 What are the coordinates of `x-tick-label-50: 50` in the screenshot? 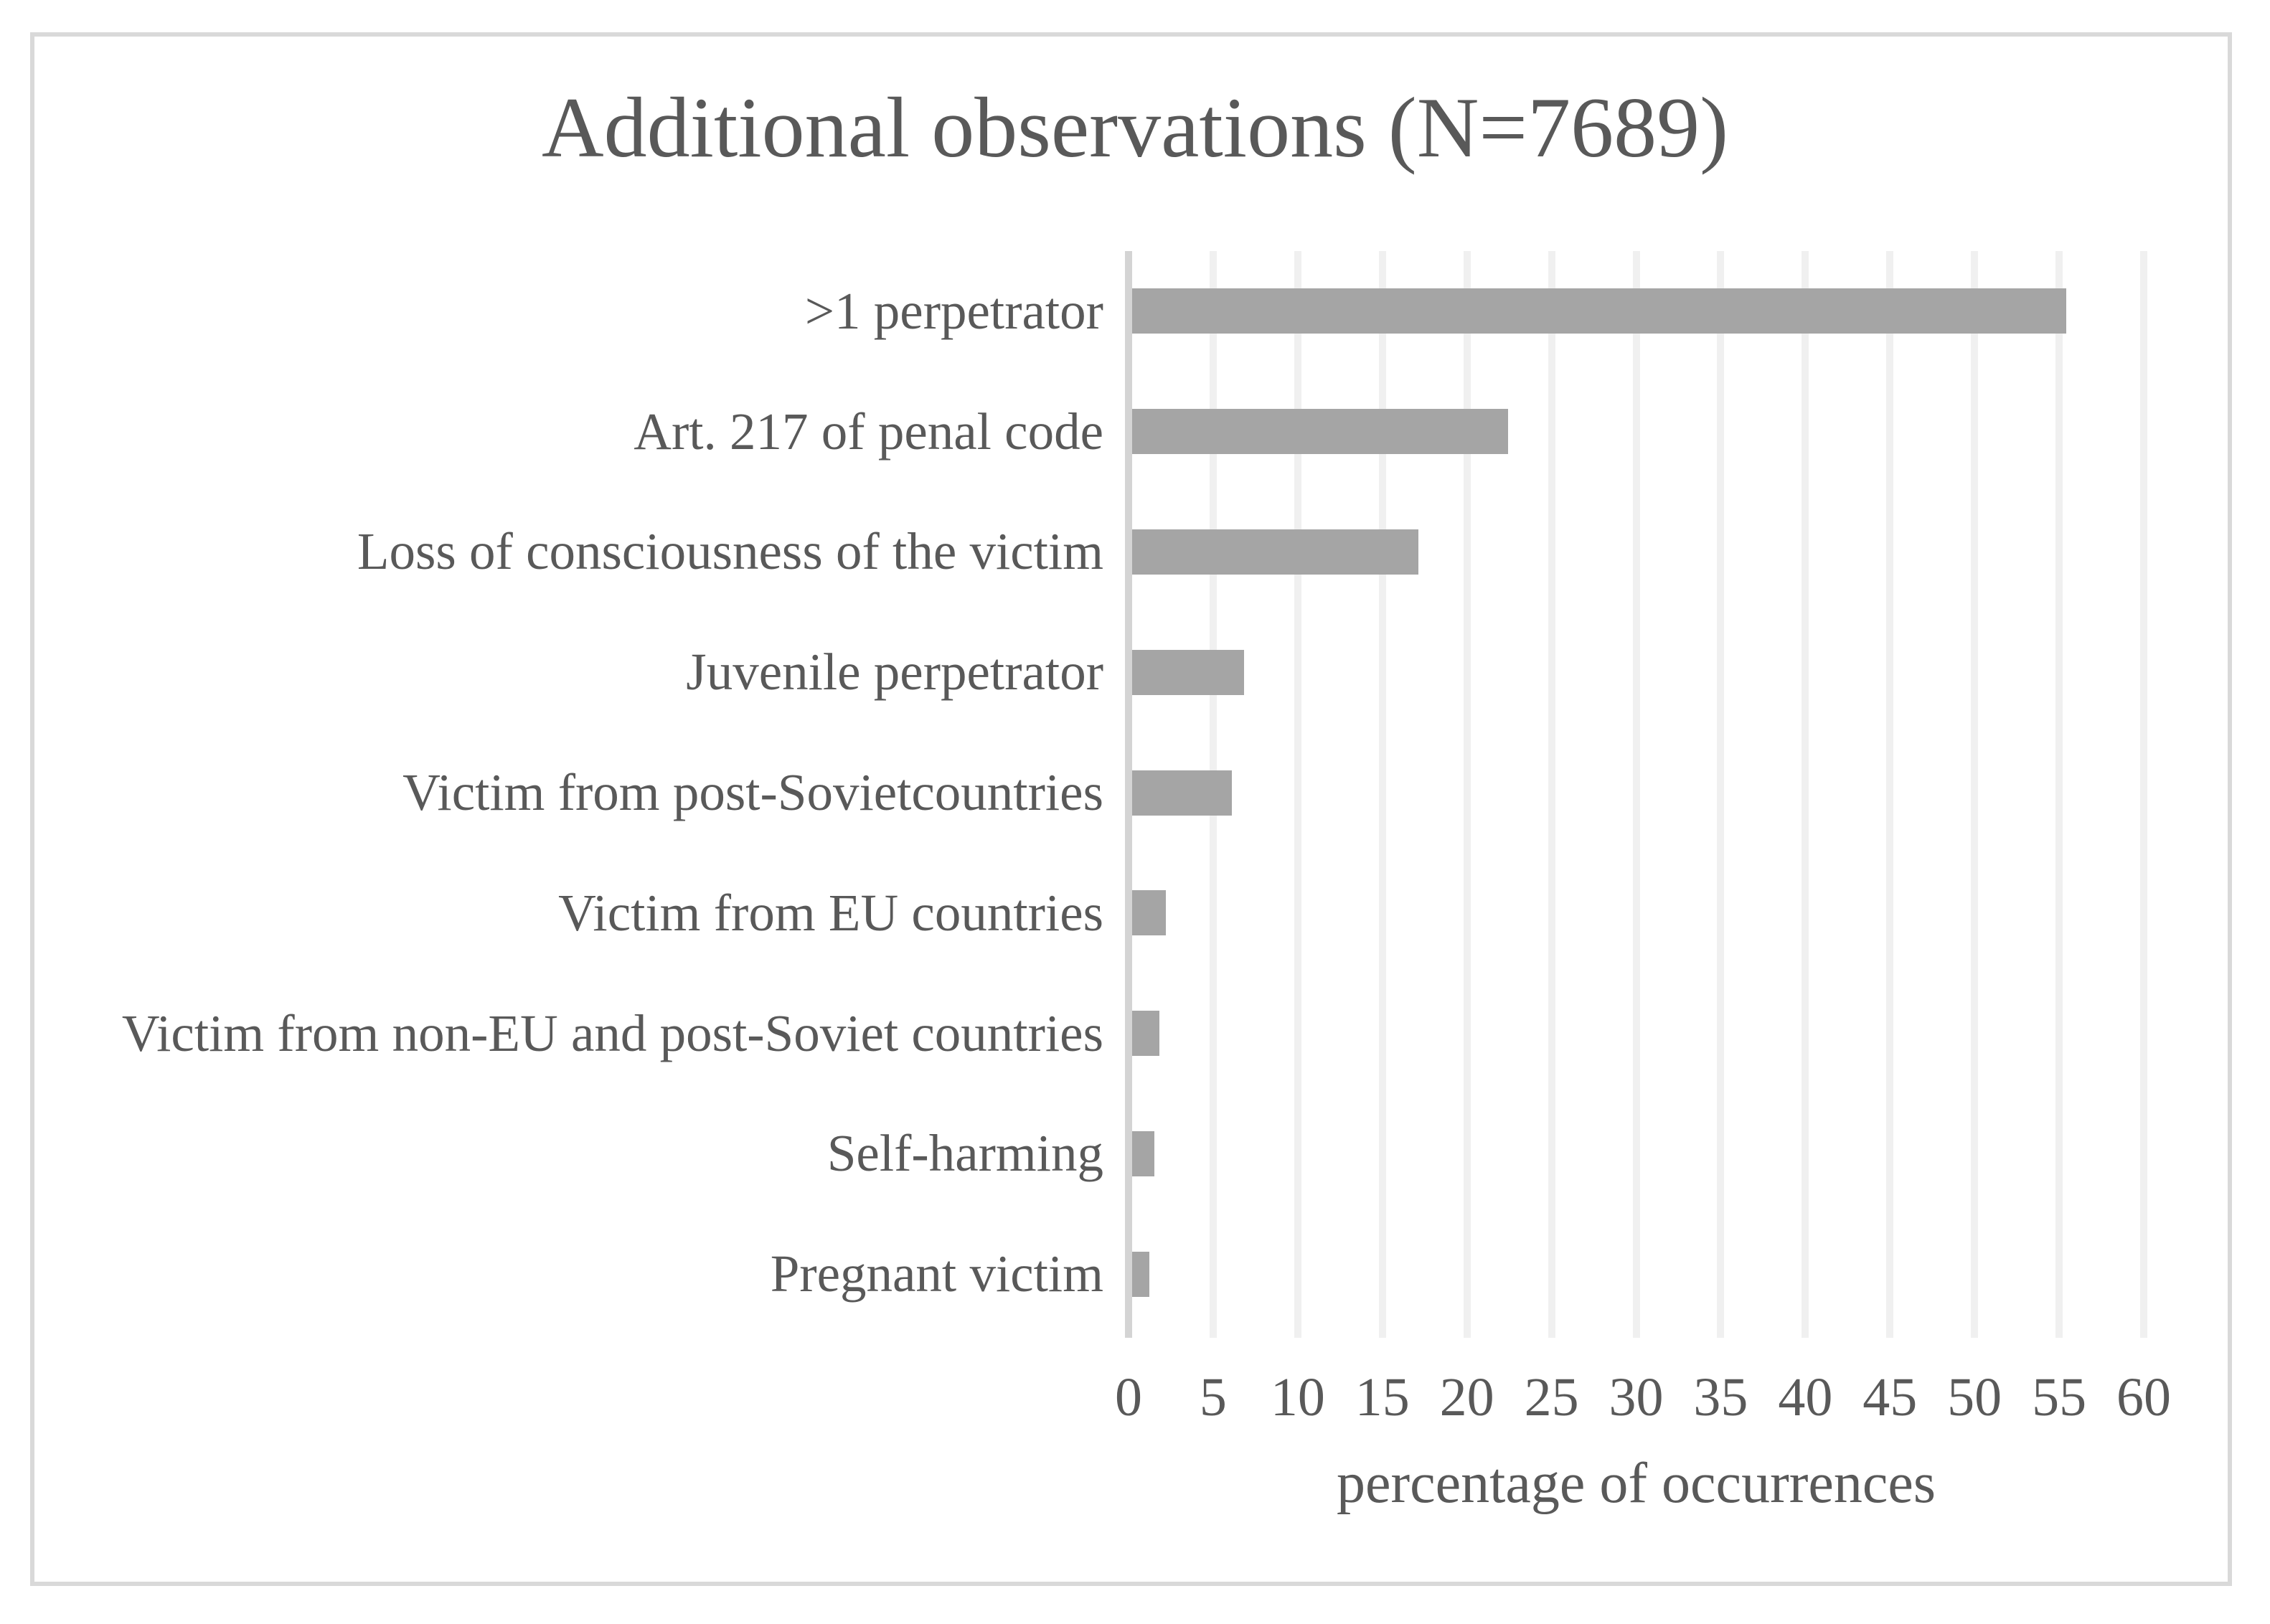 It's located at (1974, 1397).